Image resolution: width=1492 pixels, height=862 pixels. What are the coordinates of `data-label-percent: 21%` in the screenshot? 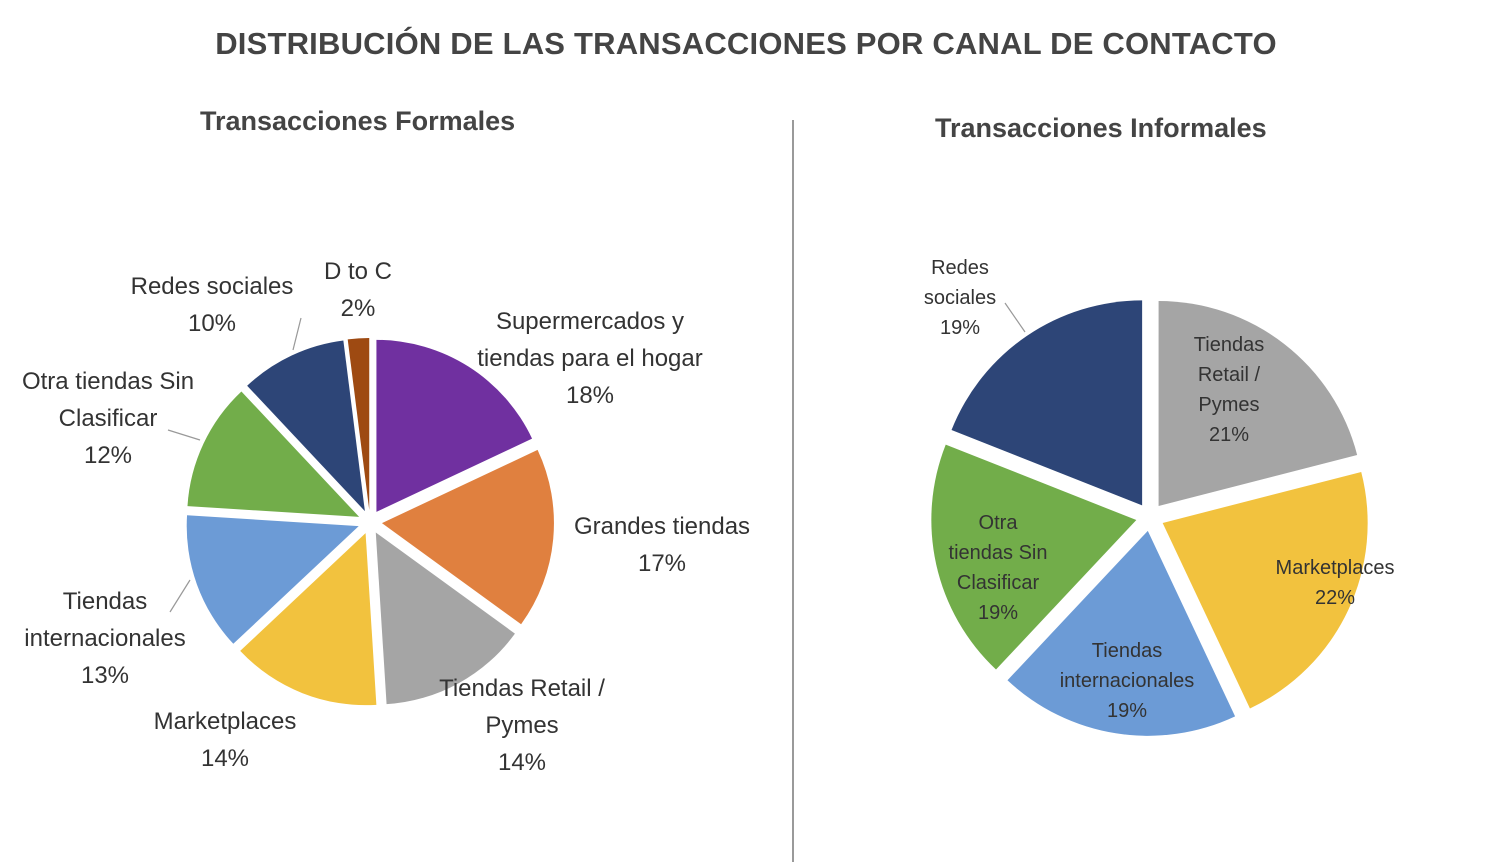 It's located at (1229, 435).